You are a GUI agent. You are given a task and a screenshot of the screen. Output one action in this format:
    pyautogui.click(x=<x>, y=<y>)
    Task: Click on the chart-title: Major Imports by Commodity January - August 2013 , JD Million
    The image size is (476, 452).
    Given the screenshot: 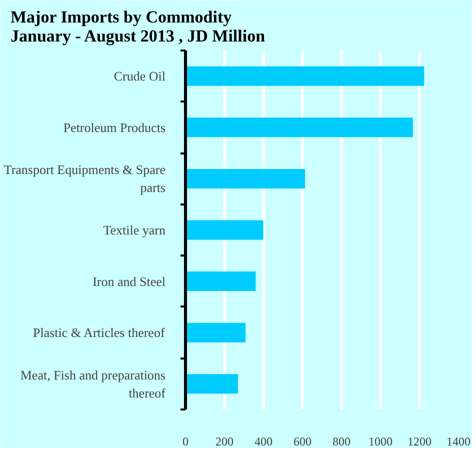 What is the action you would take?
    pyautogui.click(x=138, y=27)
    